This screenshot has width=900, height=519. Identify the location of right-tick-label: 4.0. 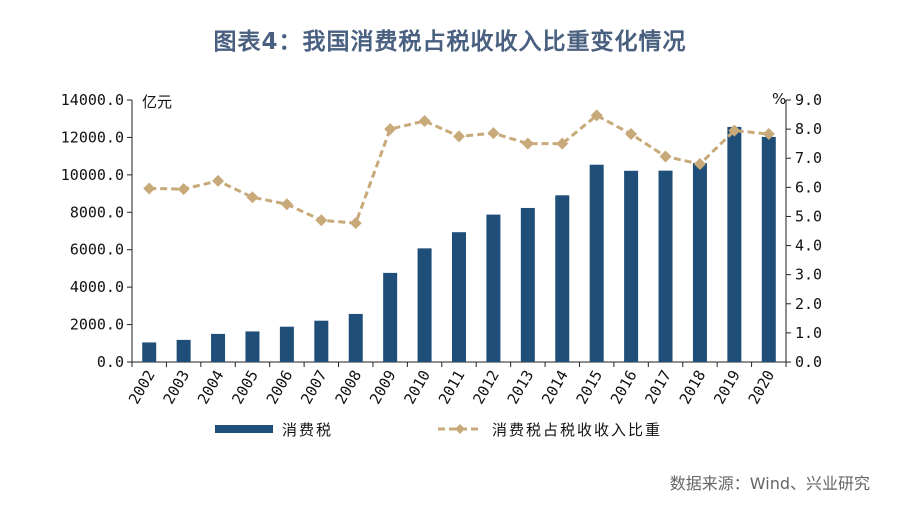
(808, 246).